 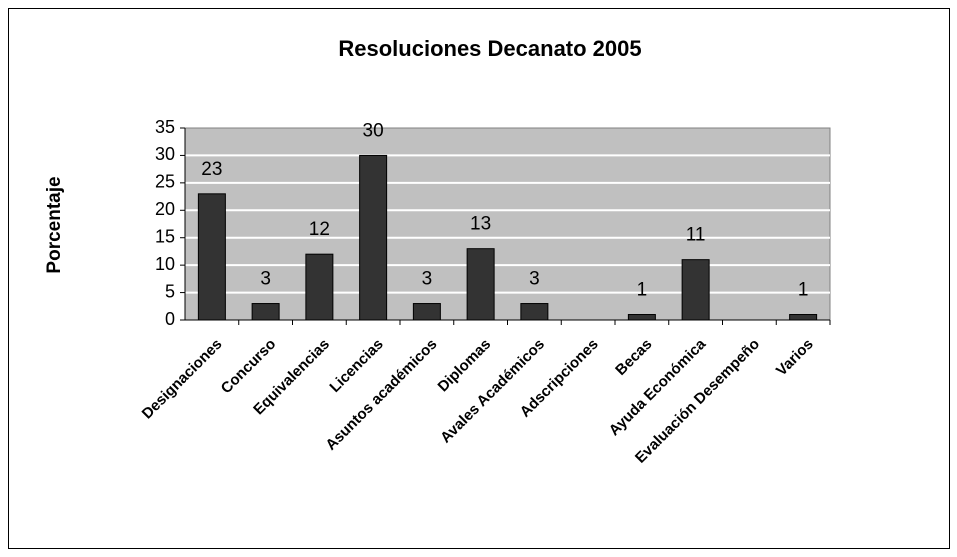 I want to click on y-tick-label: 30, so click(x=165, y=154).